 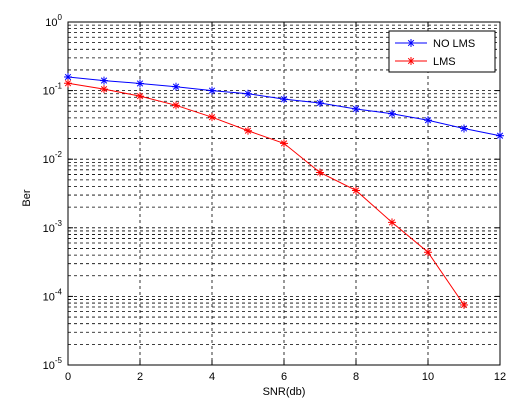 What do you see at coordinates (53, 158) in the screenshot?
I see `y-tick-label: 10⁻²` at bounding box center [53, 158].